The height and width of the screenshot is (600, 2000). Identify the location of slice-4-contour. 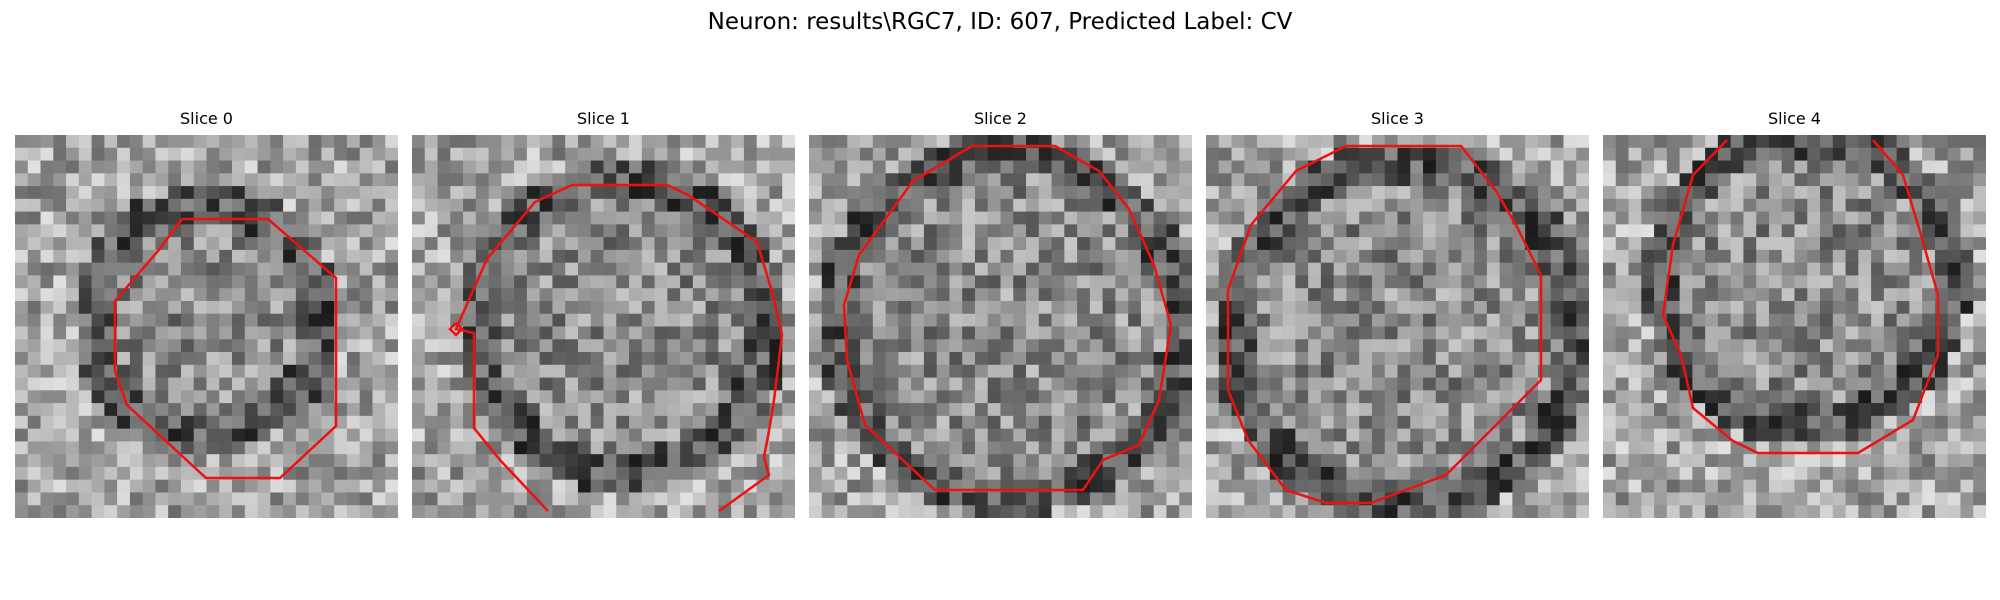
(1800, 297).